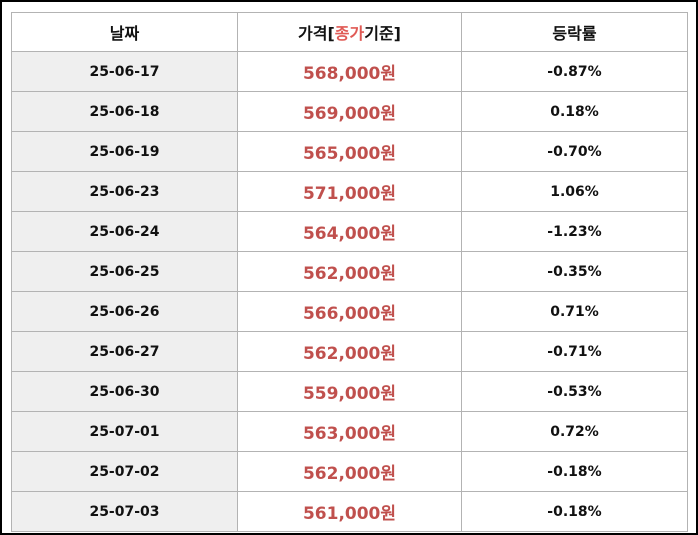 Image resolution: width=698 pixels, height=535 pixels. I want to click on table-row: 25-06-18 569,000원 0.18%, so click(349, 111).